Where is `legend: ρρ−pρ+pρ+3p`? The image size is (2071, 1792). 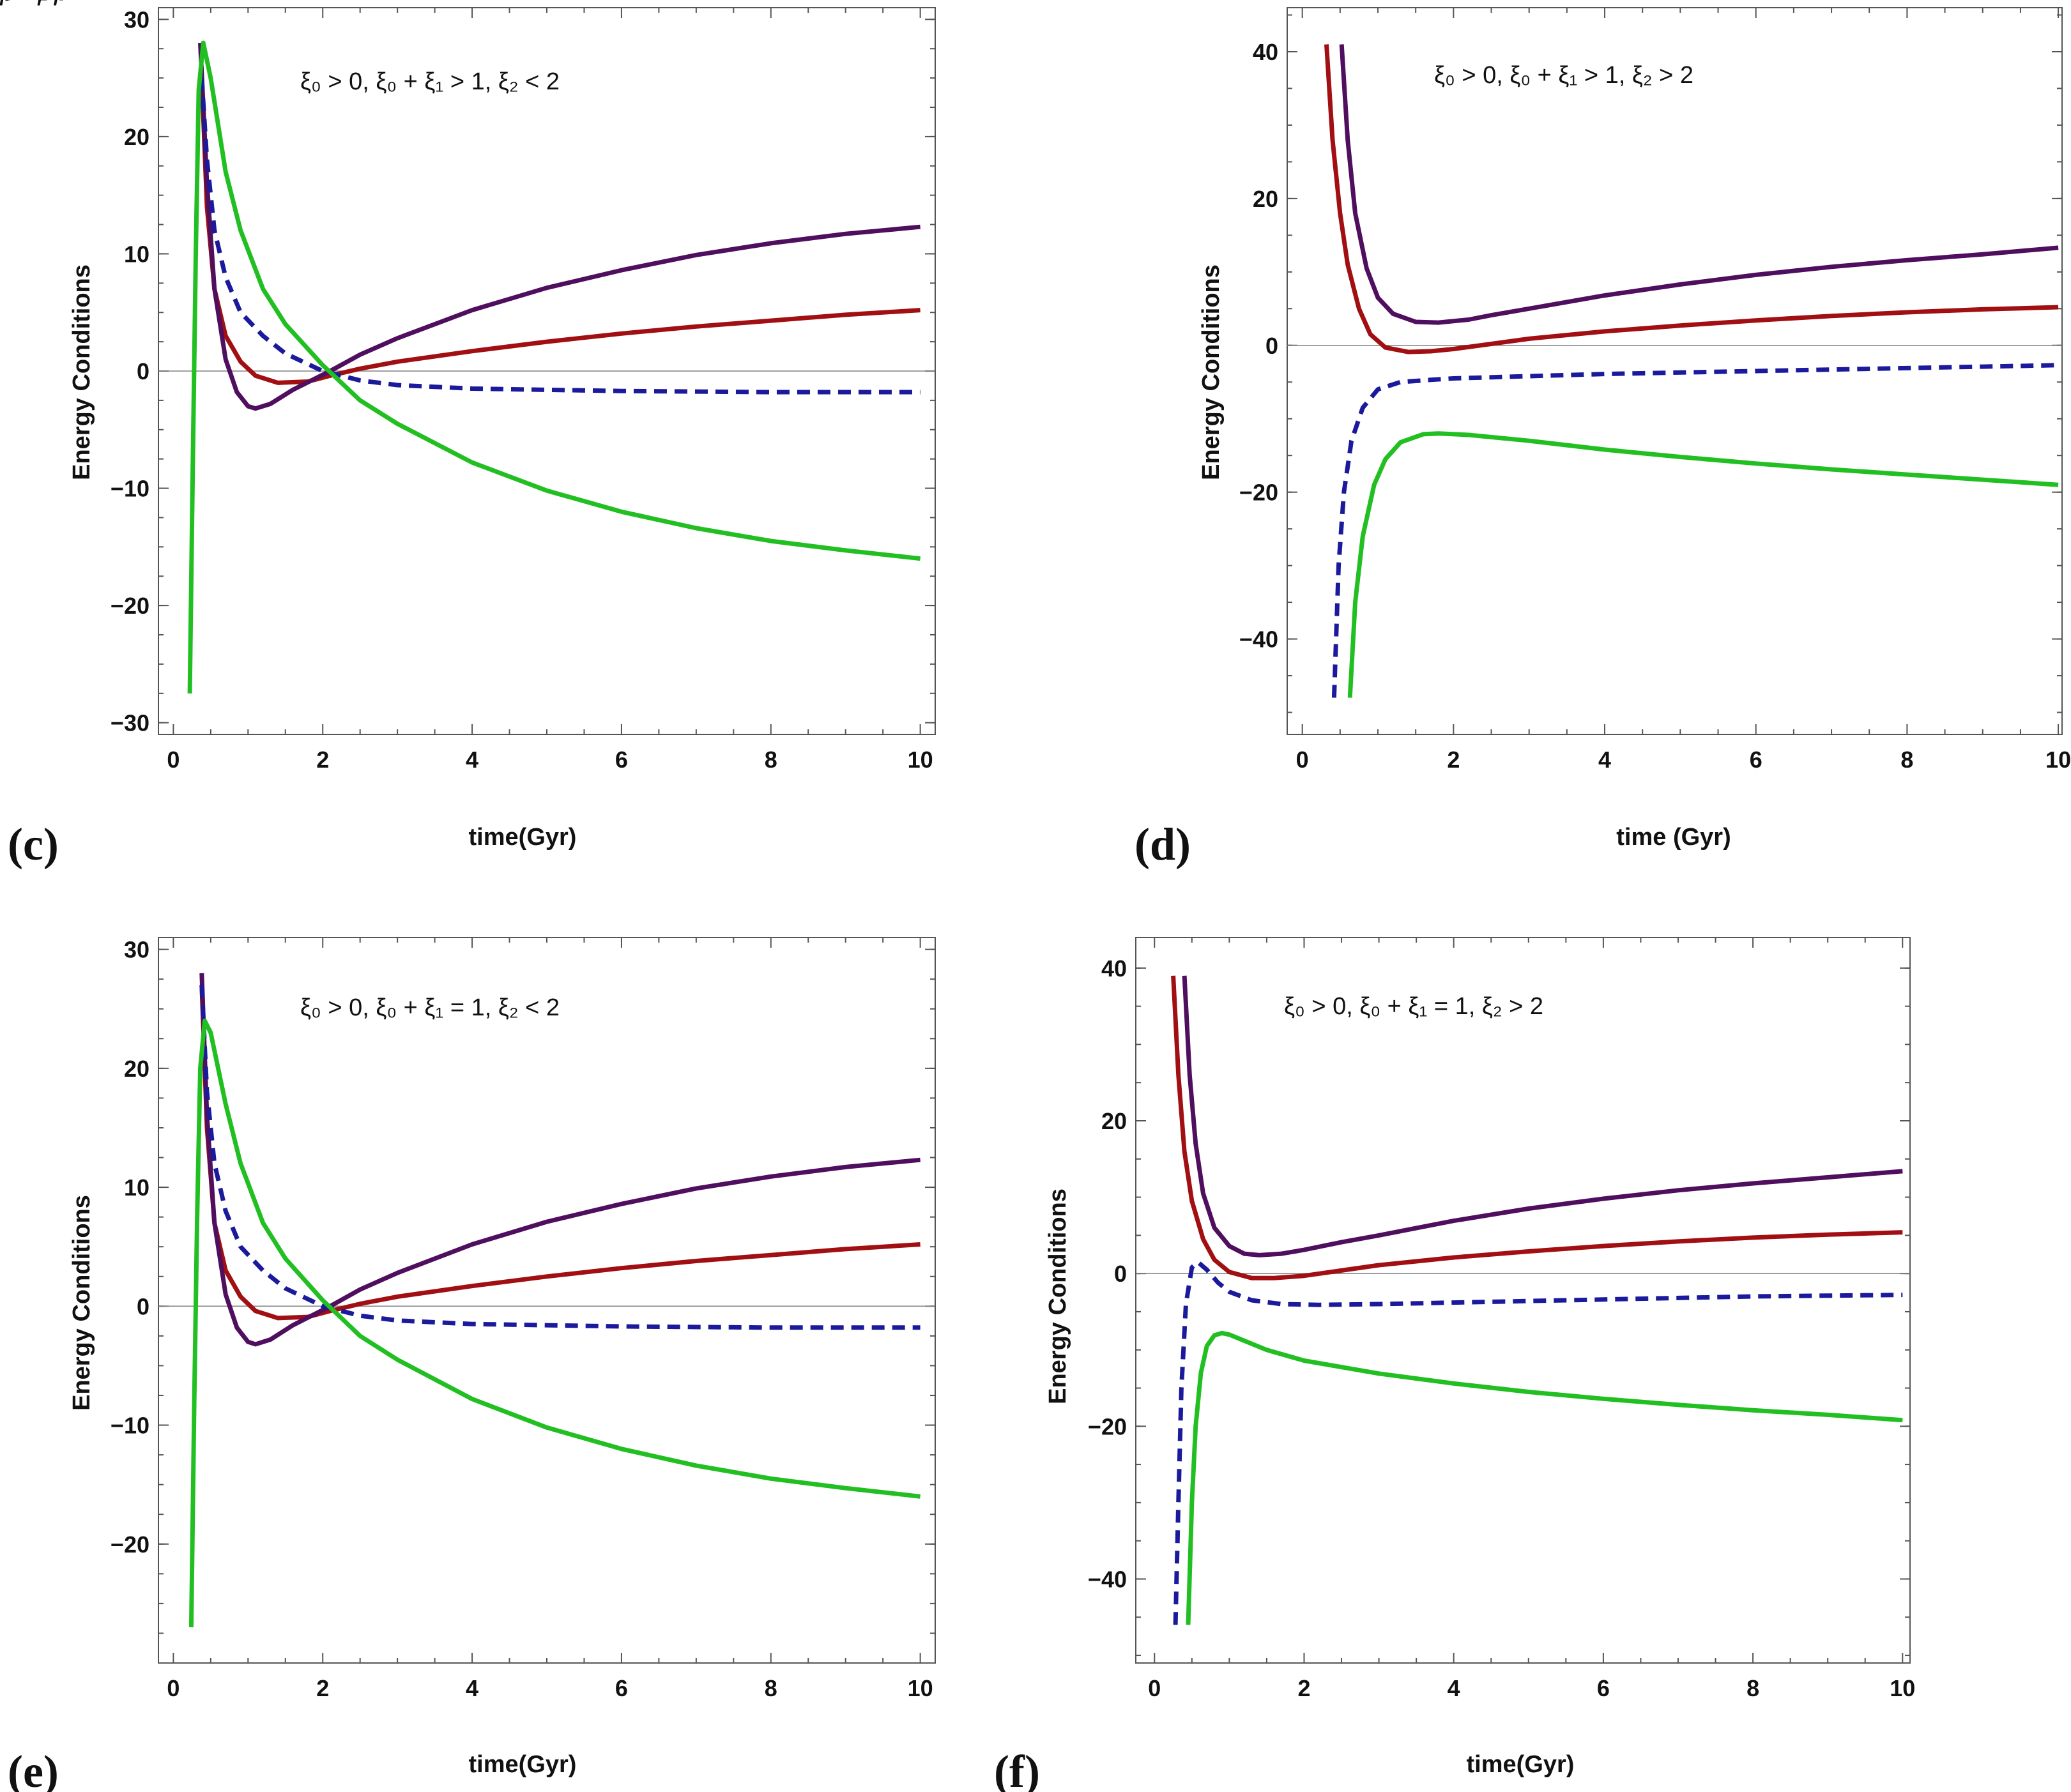
legend: ρρ−pρ+pρ+3p is located at coordinates (34, 3).